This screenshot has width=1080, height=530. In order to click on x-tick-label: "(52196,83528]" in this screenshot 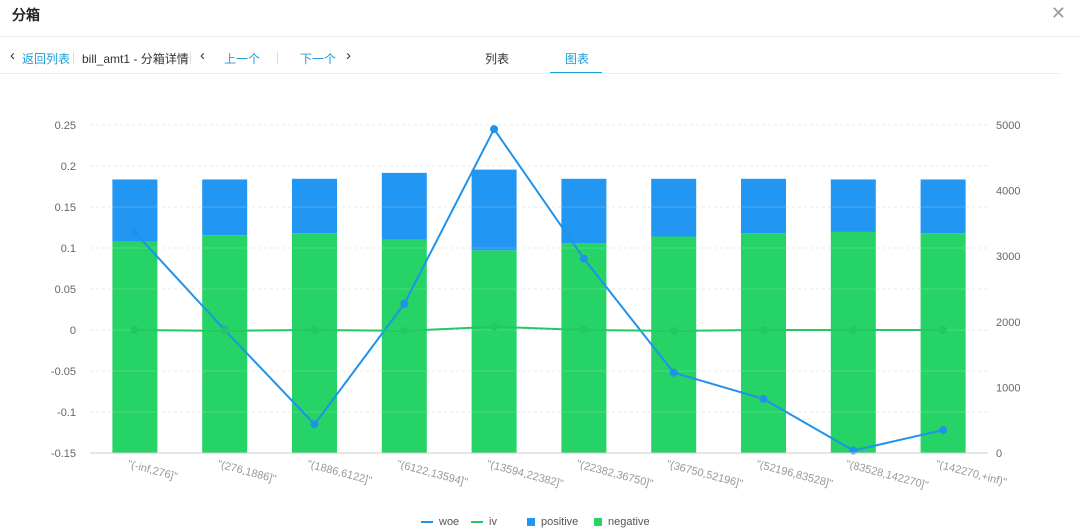, I will do `click(794, 474)`.